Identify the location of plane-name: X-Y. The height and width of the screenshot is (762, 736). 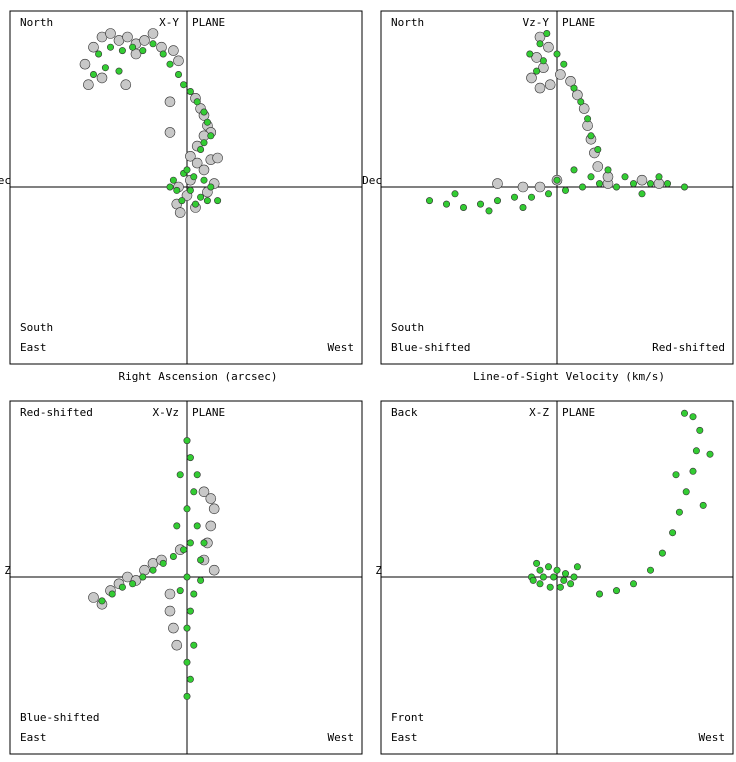
(169, 22).